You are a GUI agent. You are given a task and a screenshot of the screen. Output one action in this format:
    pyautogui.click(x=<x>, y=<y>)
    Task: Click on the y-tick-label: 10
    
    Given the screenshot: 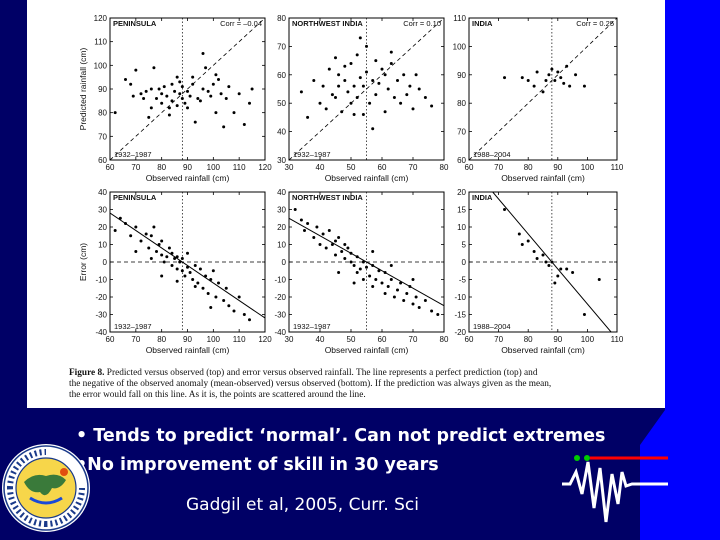 What is the action you would take?
    pyautogui.click(x=461, y=227)
    